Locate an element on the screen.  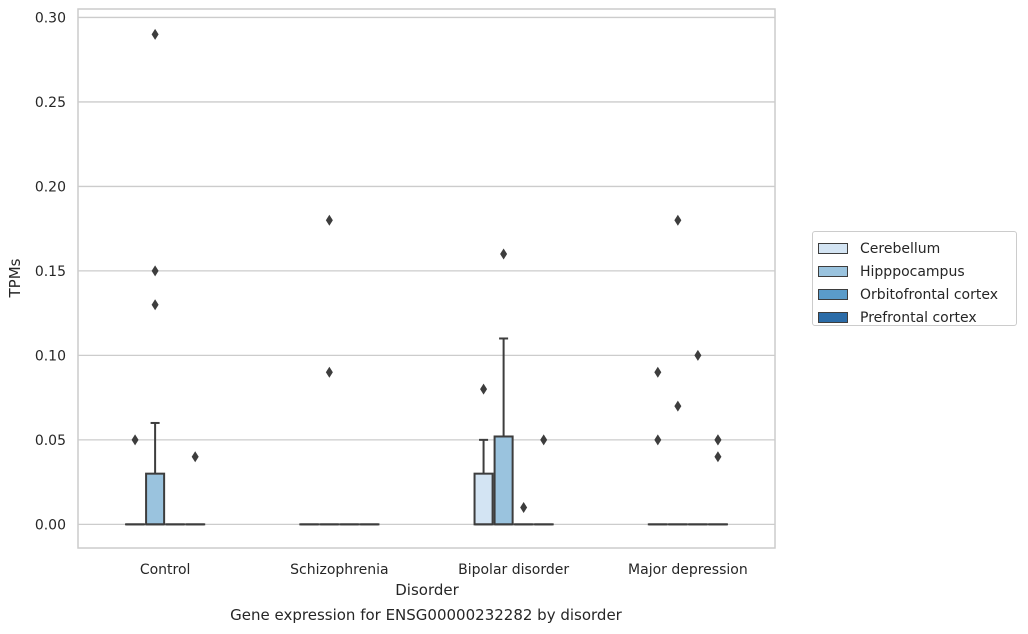
legend-item: Cerebellum is located at coordinates (917, 248).